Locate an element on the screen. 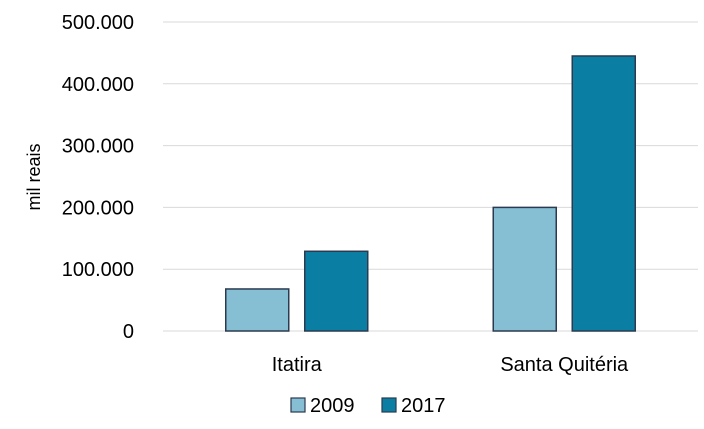 Image resolution: width=704 pixels, height=429 pixels. legend-label: 2009 is located at coordinates (332, 406).